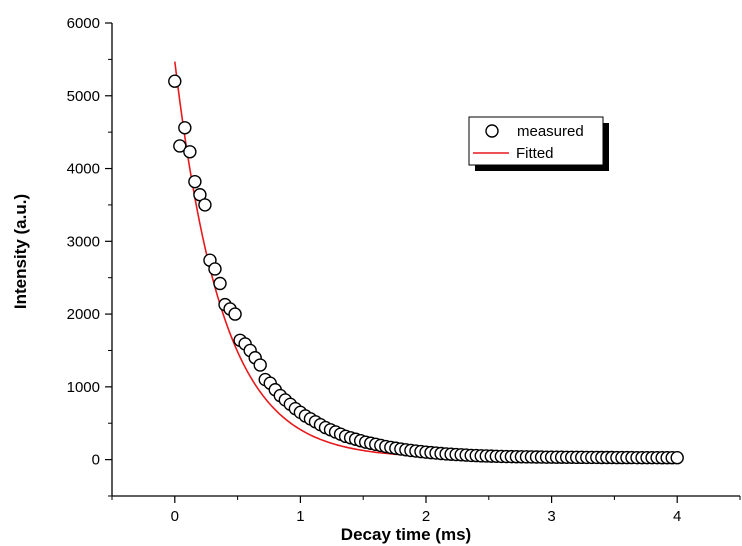  I want to click on legend-label-measured: measured, so click(550, 131).